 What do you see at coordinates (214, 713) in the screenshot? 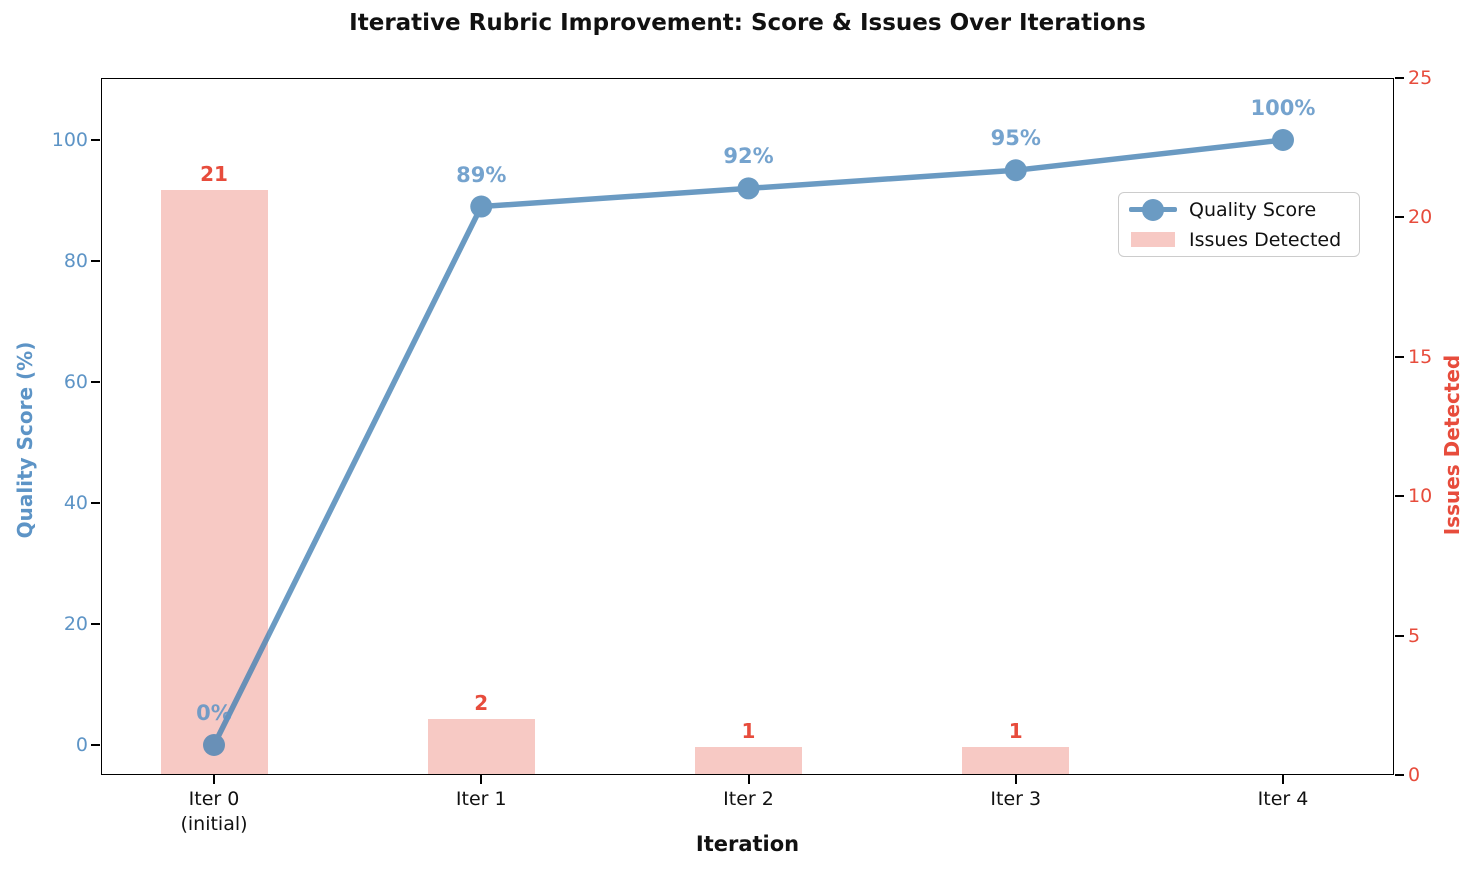
I see `quality-score-point-label: 0%` at bounding box center [214, 713].